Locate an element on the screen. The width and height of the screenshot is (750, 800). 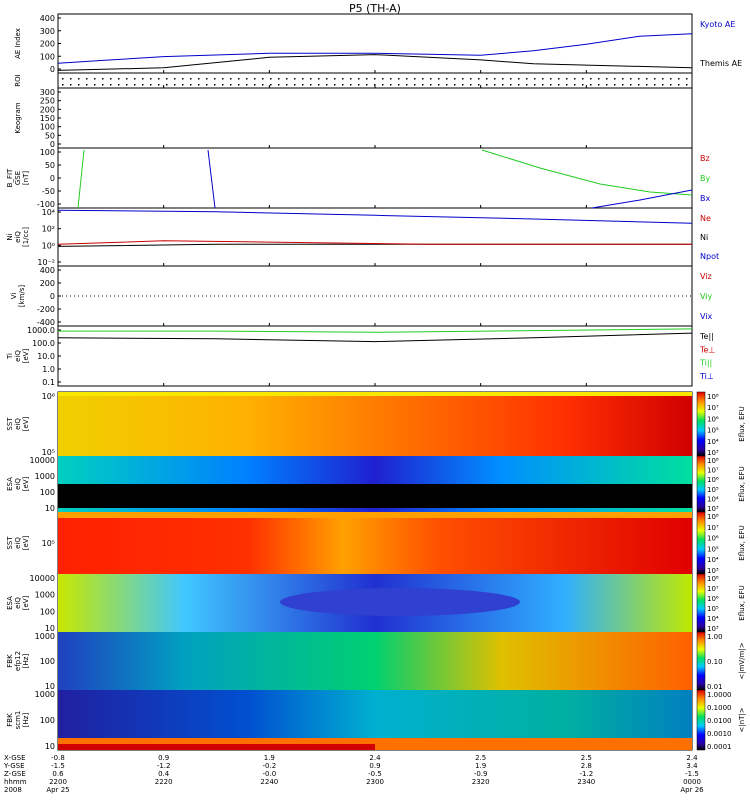
cb6-tick: 0.0100 is located at coordinates (719, 721).